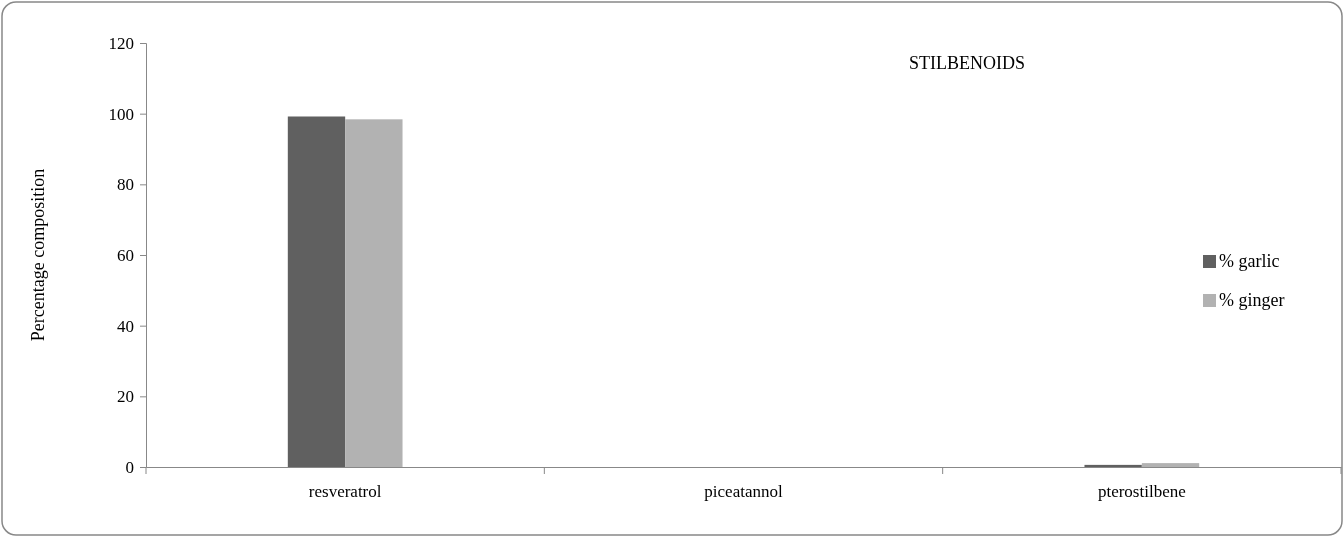  Describe the element at coordinates (125, 185) in the screenshot. I see `y-tick-label: 80` at that location.